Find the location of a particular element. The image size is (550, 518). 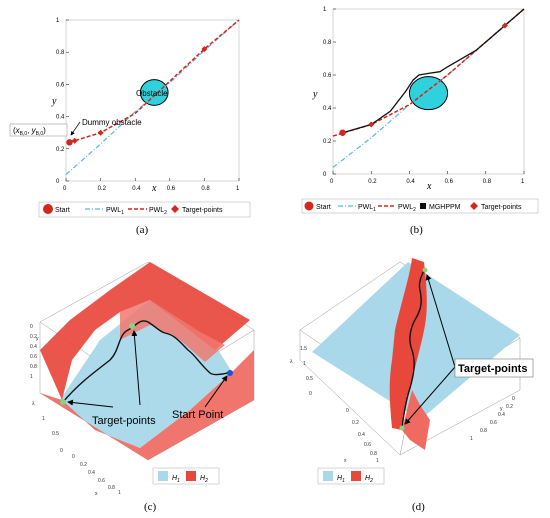

legend-start-marker is located at coordinates (48, 209).